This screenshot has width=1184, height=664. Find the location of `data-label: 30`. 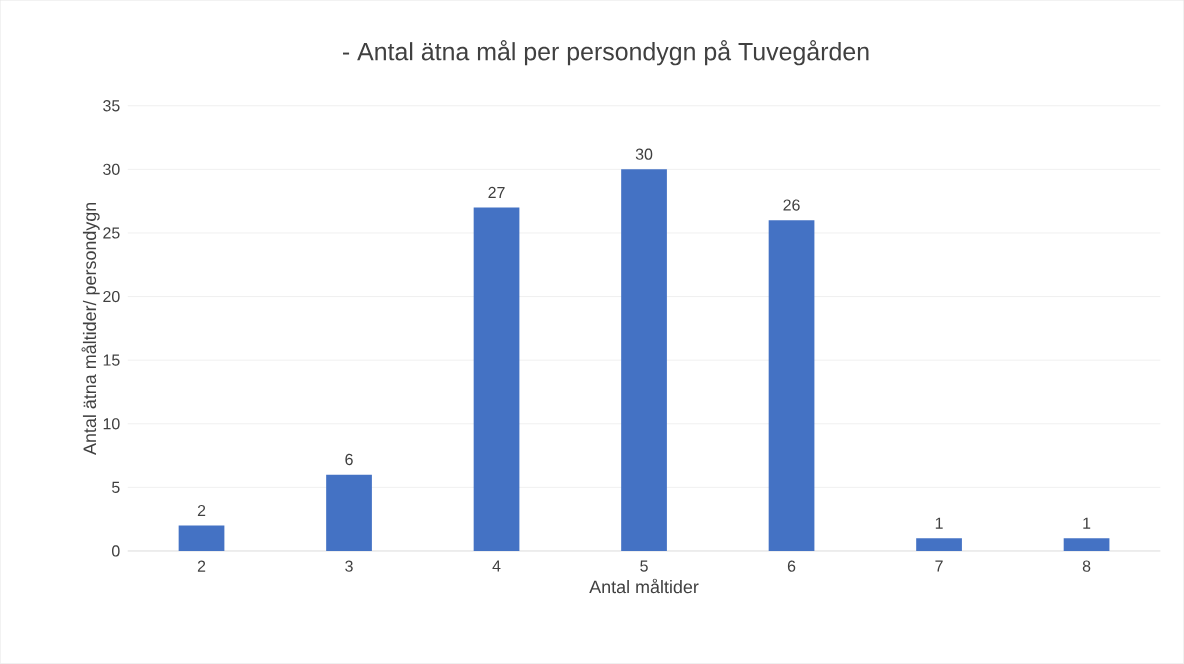

data-label: 30 is located at coordinates (644, 154).